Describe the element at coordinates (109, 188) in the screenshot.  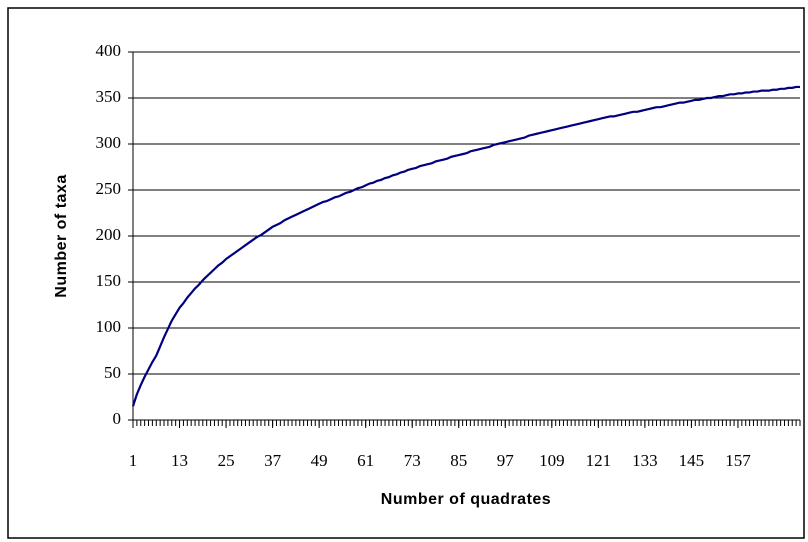
I see `y-tick-label: 250` at that location.